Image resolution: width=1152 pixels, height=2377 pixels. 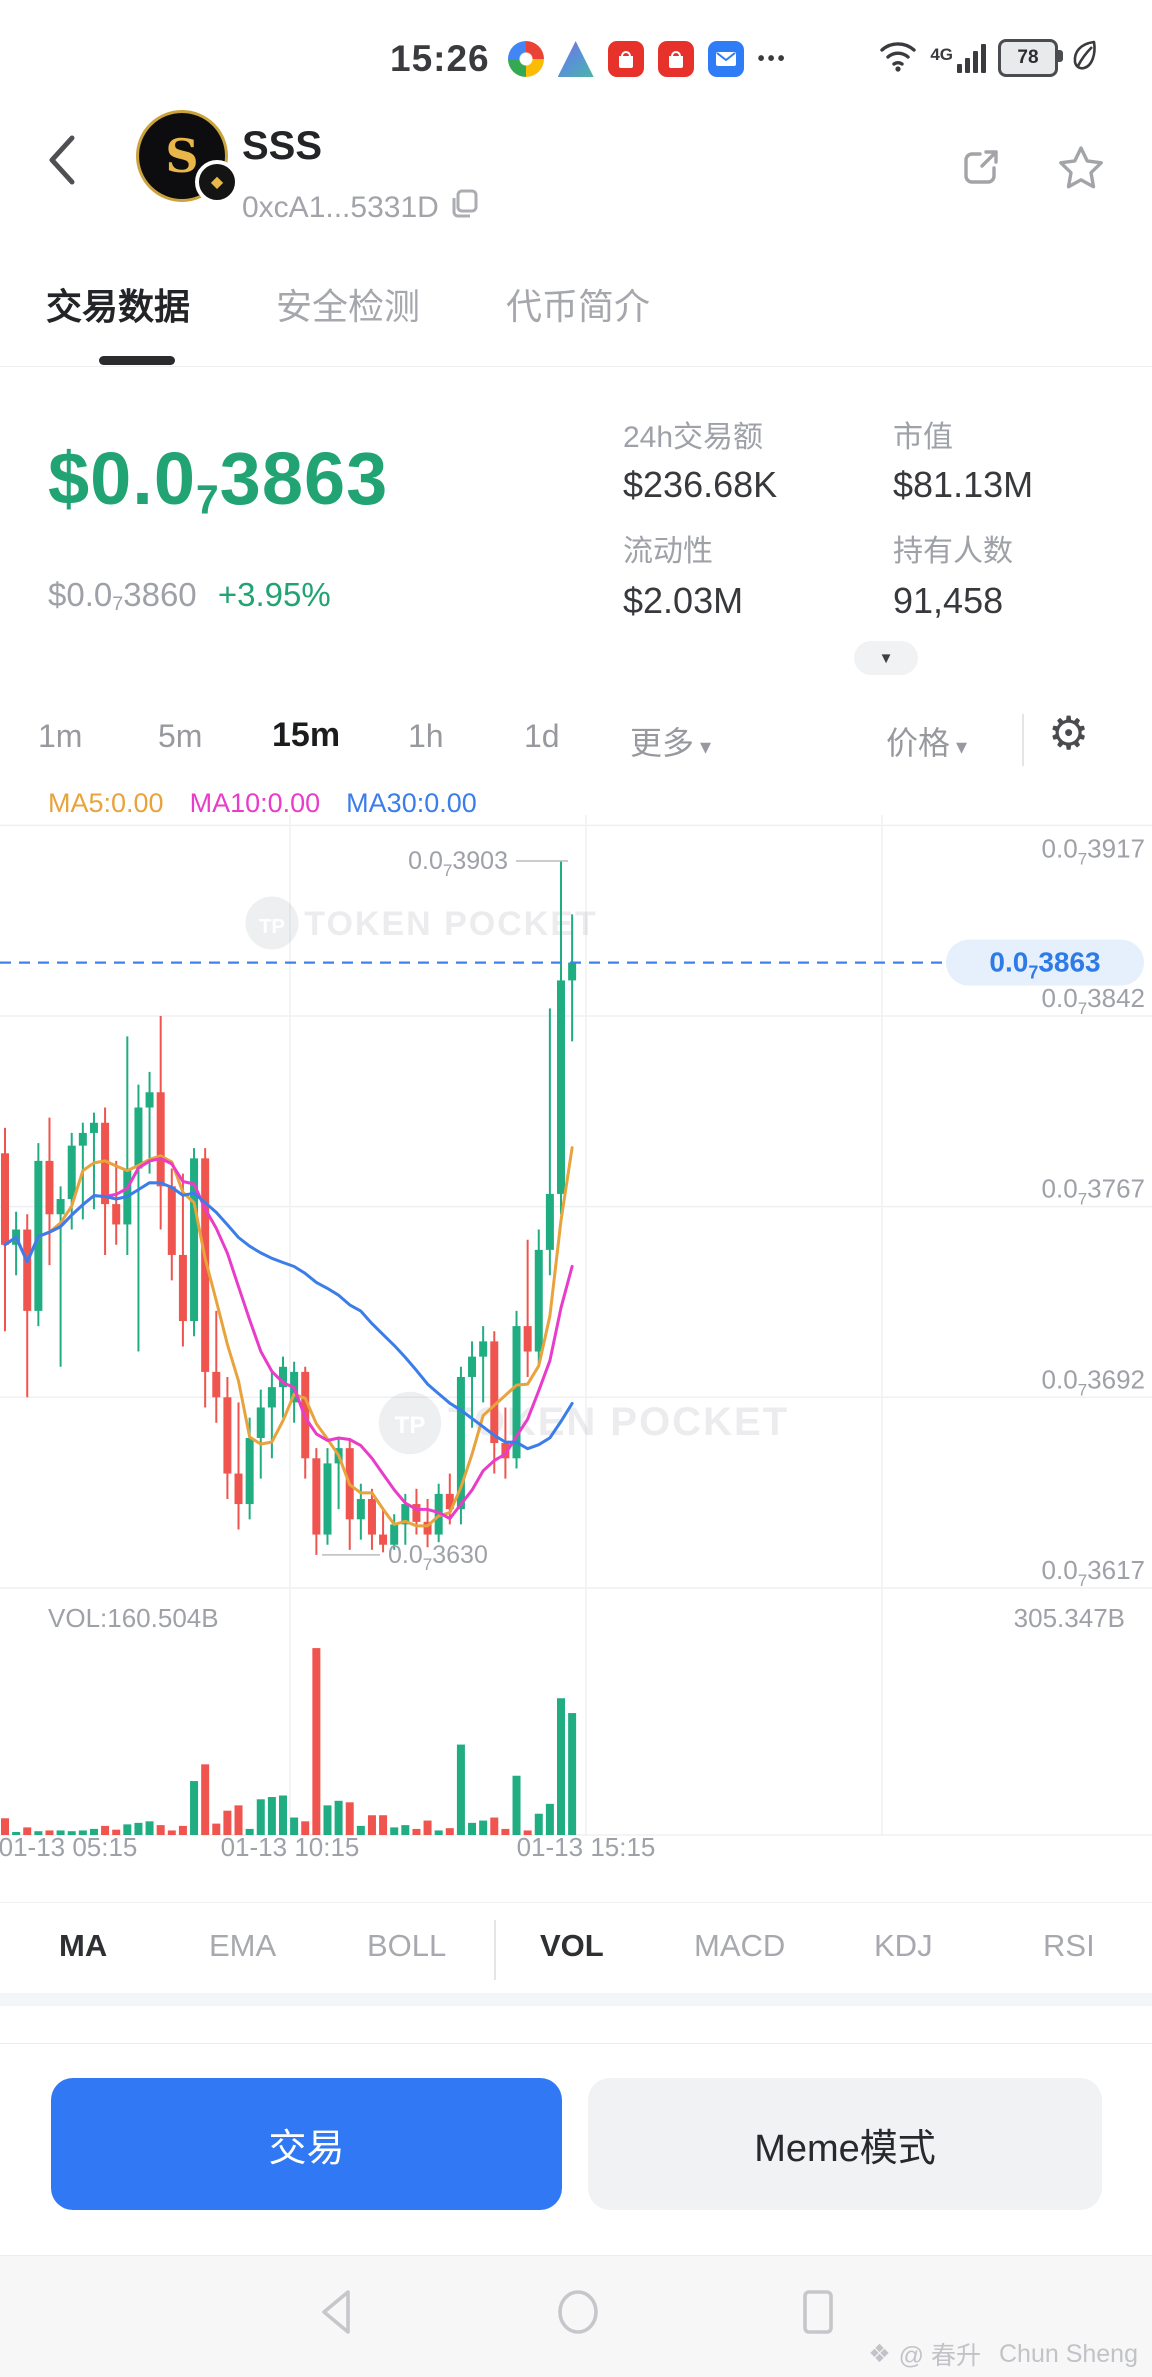 I want to click on price-change-percent: +3.95%, so click(x=274, y=594).